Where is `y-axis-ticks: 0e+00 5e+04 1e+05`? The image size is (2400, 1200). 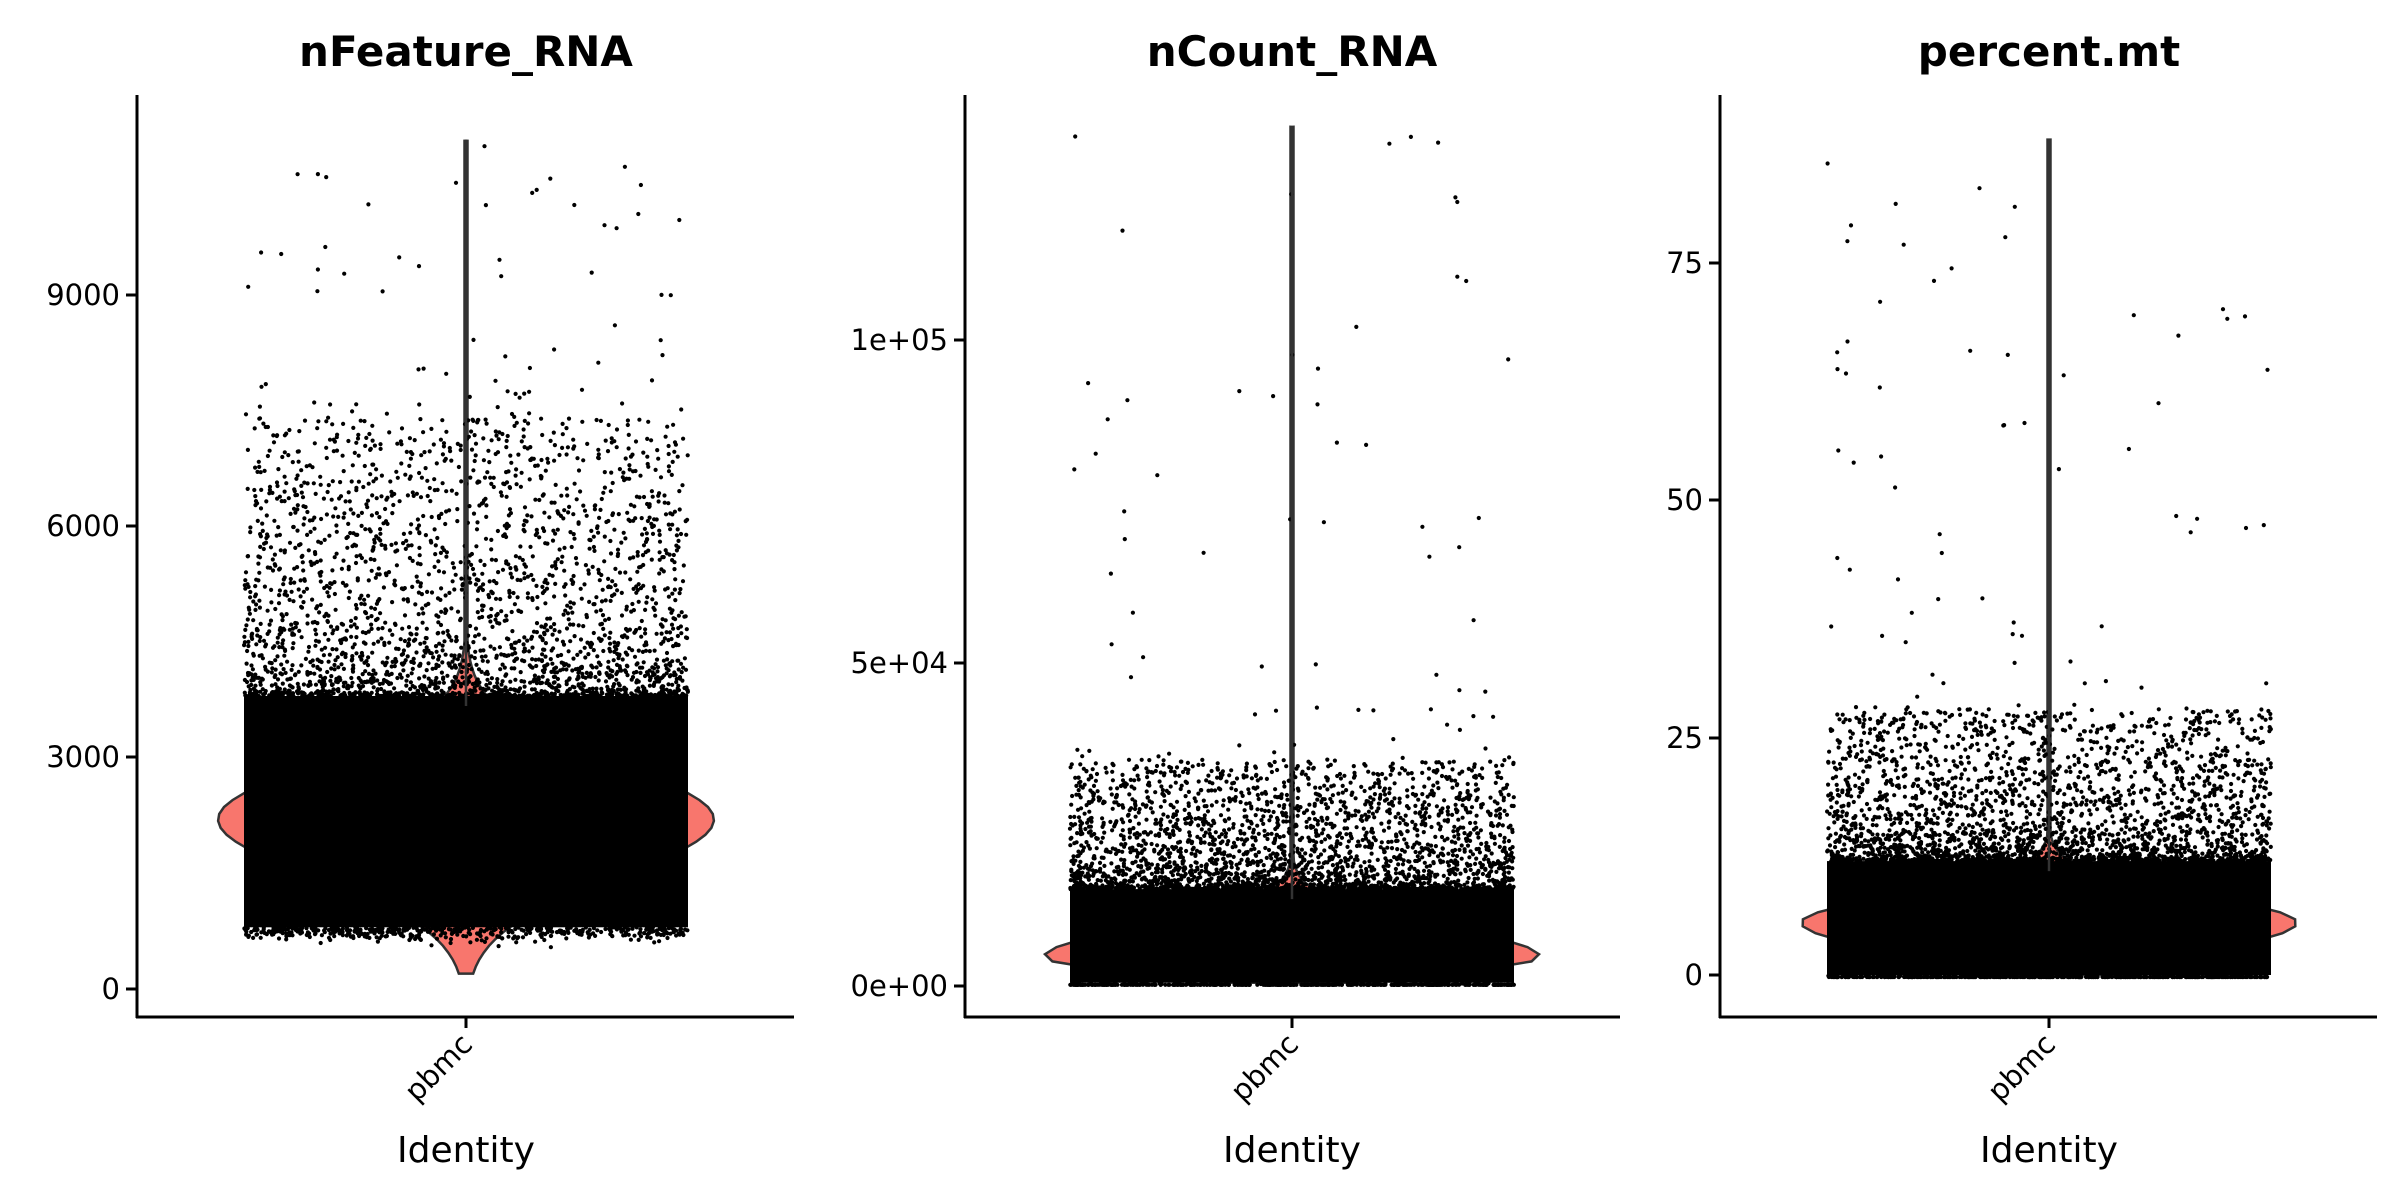
y-axis-ticks: 0e+00 5e+04 1e+05 is located at coordinates (908, 663).